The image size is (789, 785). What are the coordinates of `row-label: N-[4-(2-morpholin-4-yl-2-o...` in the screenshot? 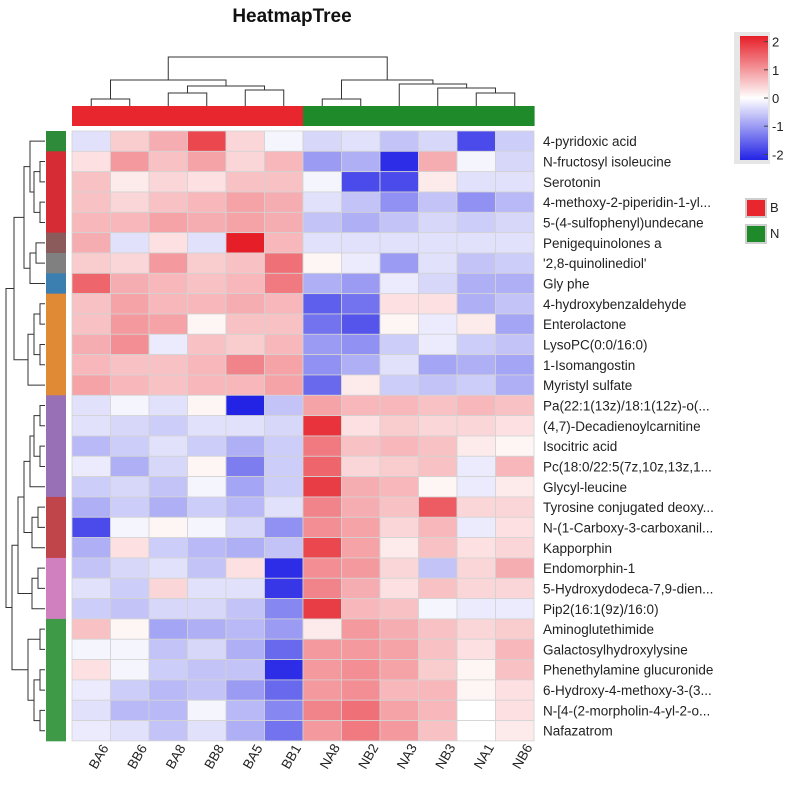 It's located at (626, 710).